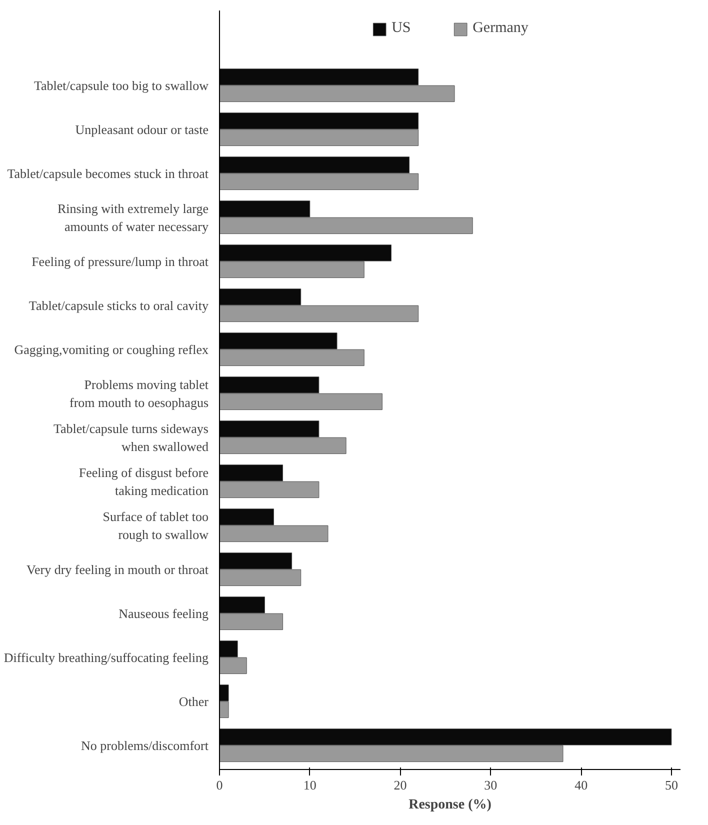 The height and width of the screenshot is (825, 708). I want to click on y-tick-label: Tablet/capsule too big to swallow, so click(122, 85).